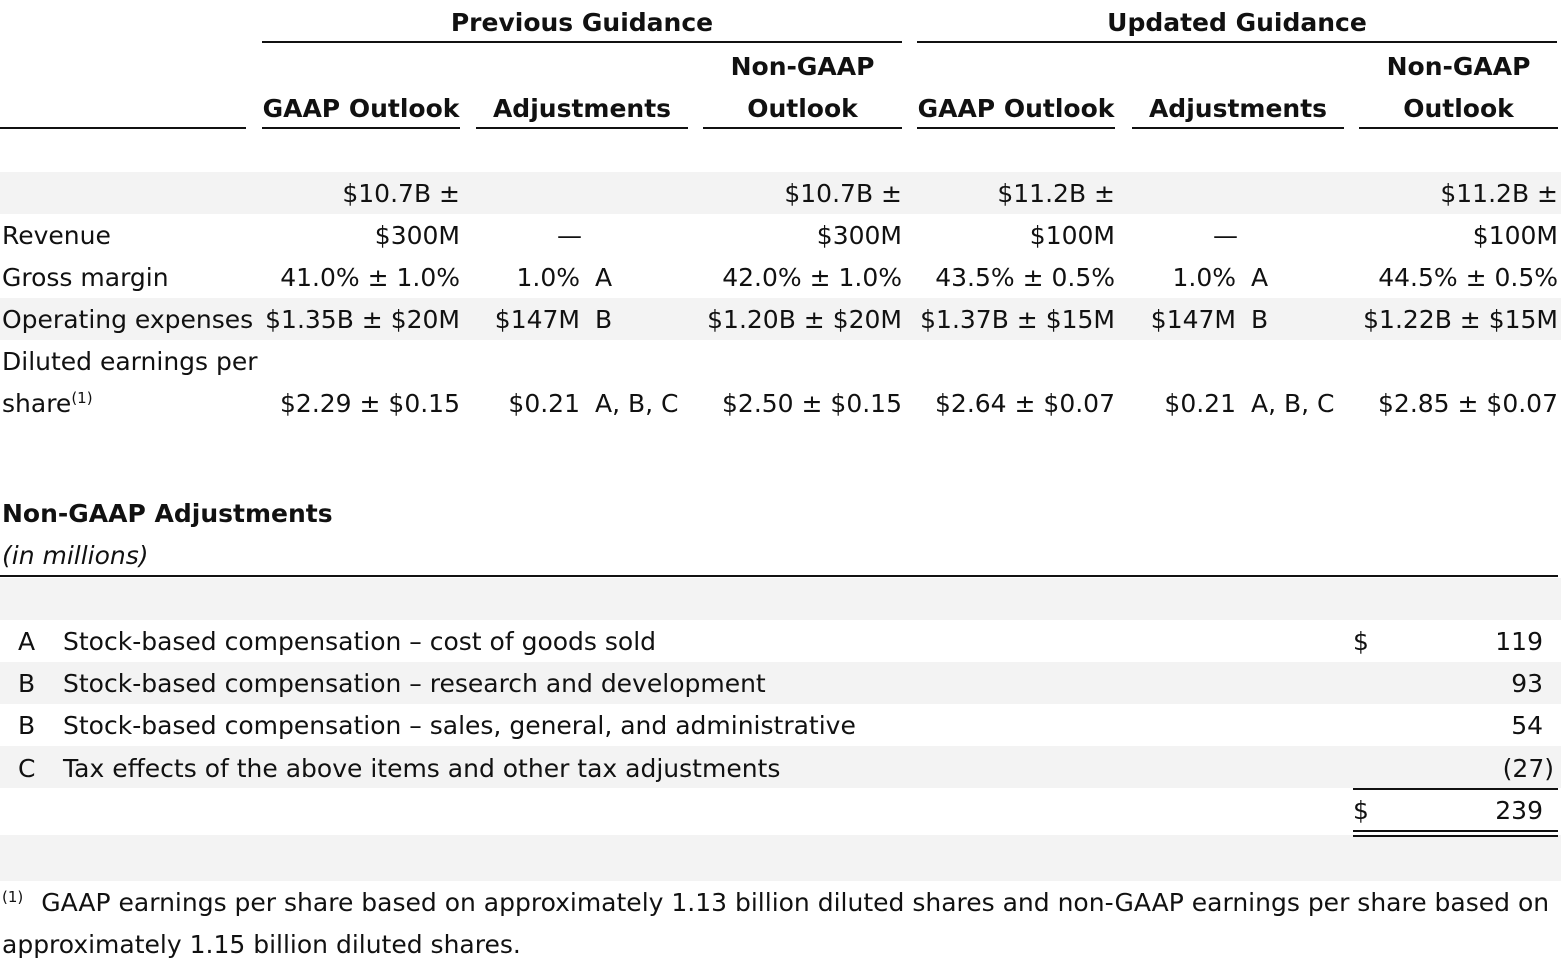 The image size is (1561, 966). Describe the element at coordinates (1016, 128) in the screenshot. I see `header-rule-upd-gaap` at that location.